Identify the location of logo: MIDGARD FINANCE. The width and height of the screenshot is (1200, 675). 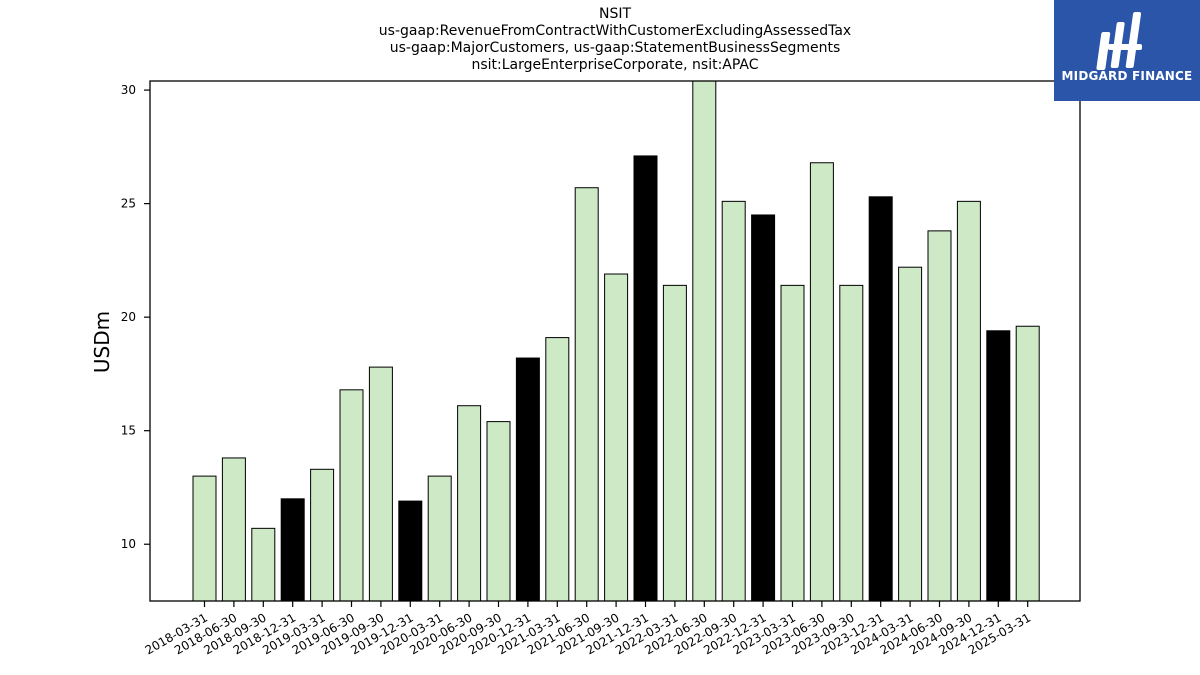
(1127, 50).